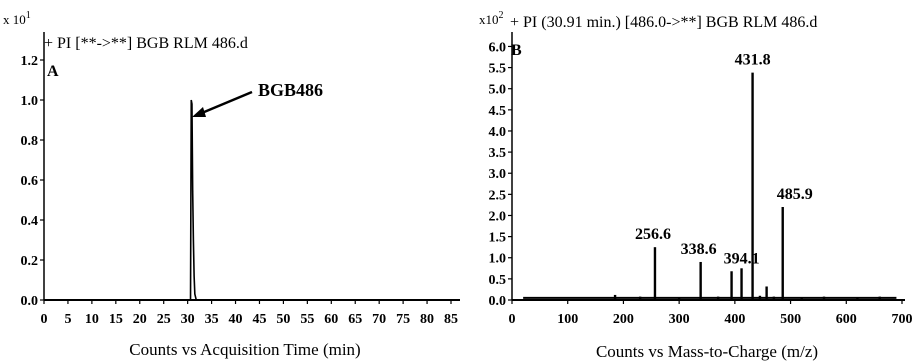 The width and height of the screenshot is (921, 361). Describe the element at coordinates (679, 319) in the screenshot. I see `panel-b-x-tick-label: 300` at that location.